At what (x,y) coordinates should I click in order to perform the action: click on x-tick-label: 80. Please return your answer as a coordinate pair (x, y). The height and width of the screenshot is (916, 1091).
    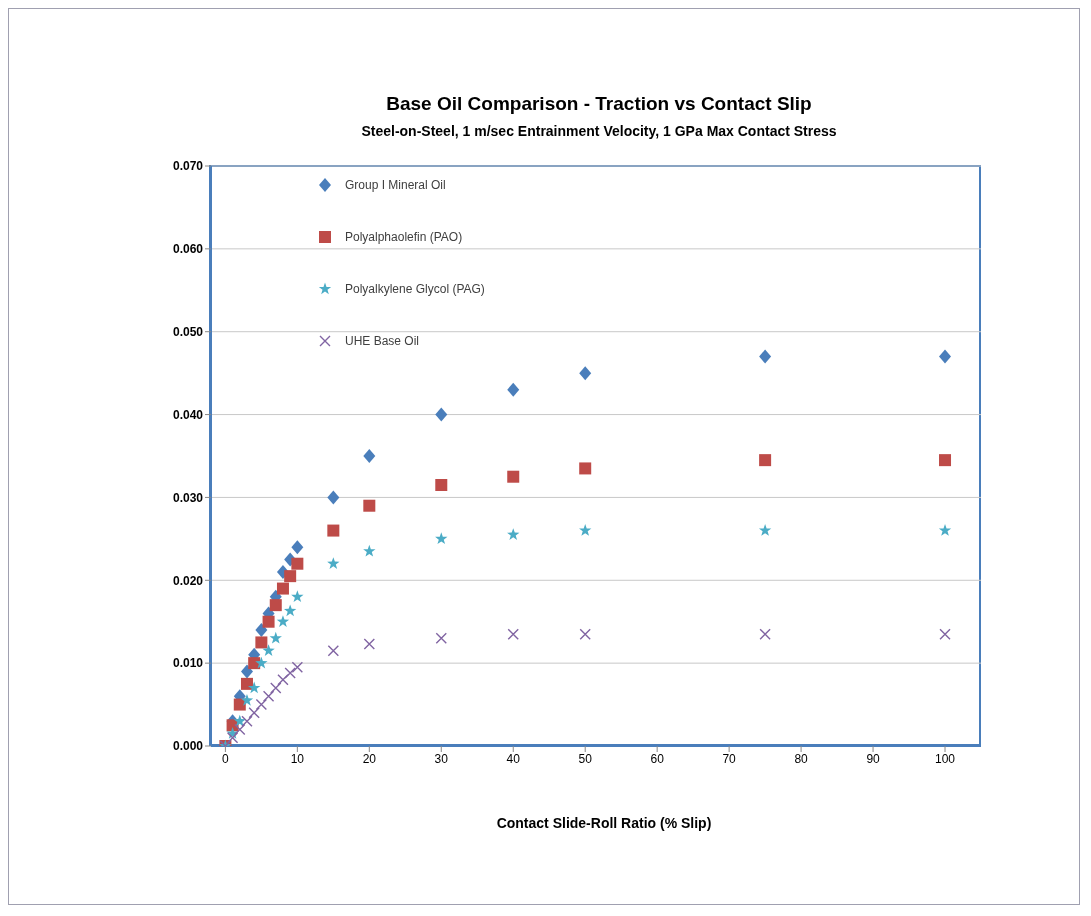
    Looking at the image, I should click on (801, 758).